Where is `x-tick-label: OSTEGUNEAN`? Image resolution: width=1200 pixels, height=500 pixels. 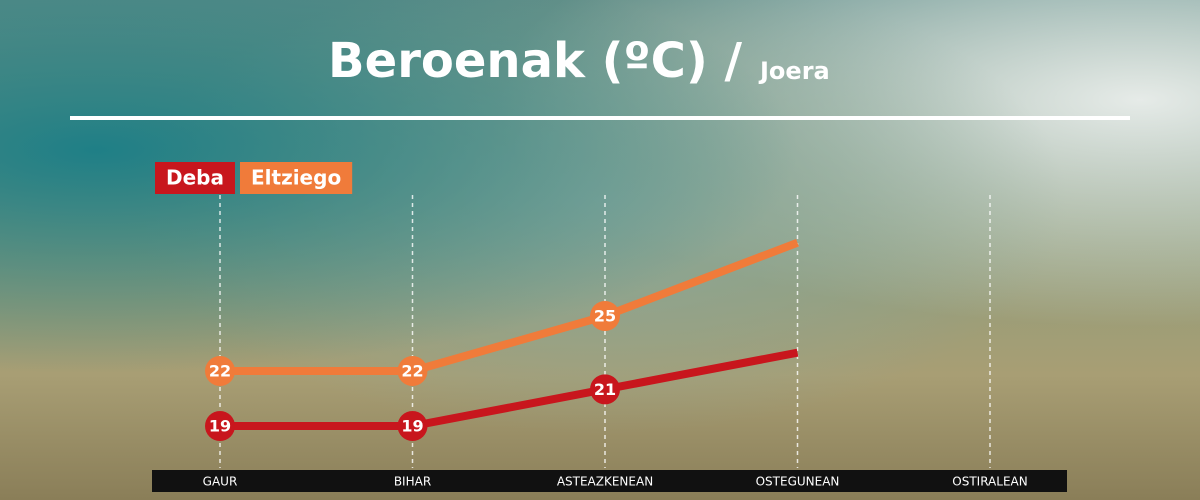 x-tick-label: OSTEGUNEAN is located at coordinates (798, 482).